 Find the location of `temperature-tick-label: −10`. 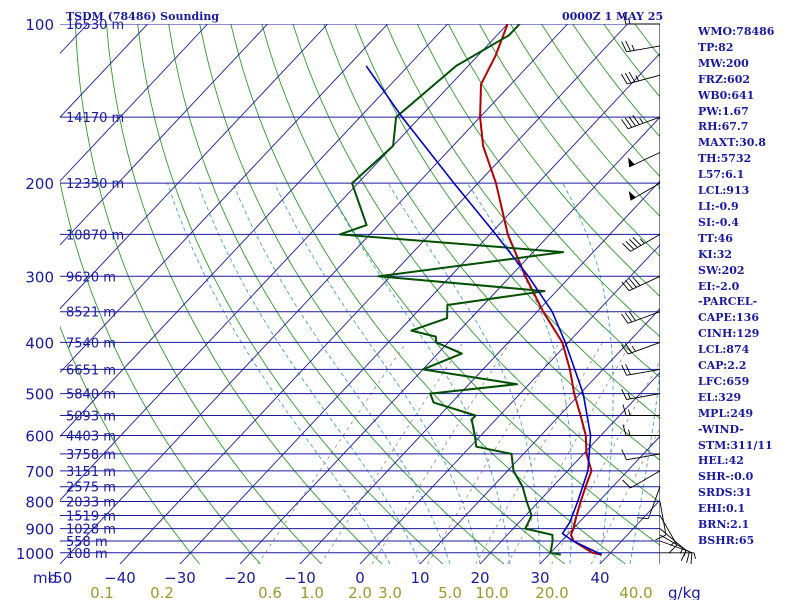

temperature-tick-label: −10 is located at coordinates (300, 578).